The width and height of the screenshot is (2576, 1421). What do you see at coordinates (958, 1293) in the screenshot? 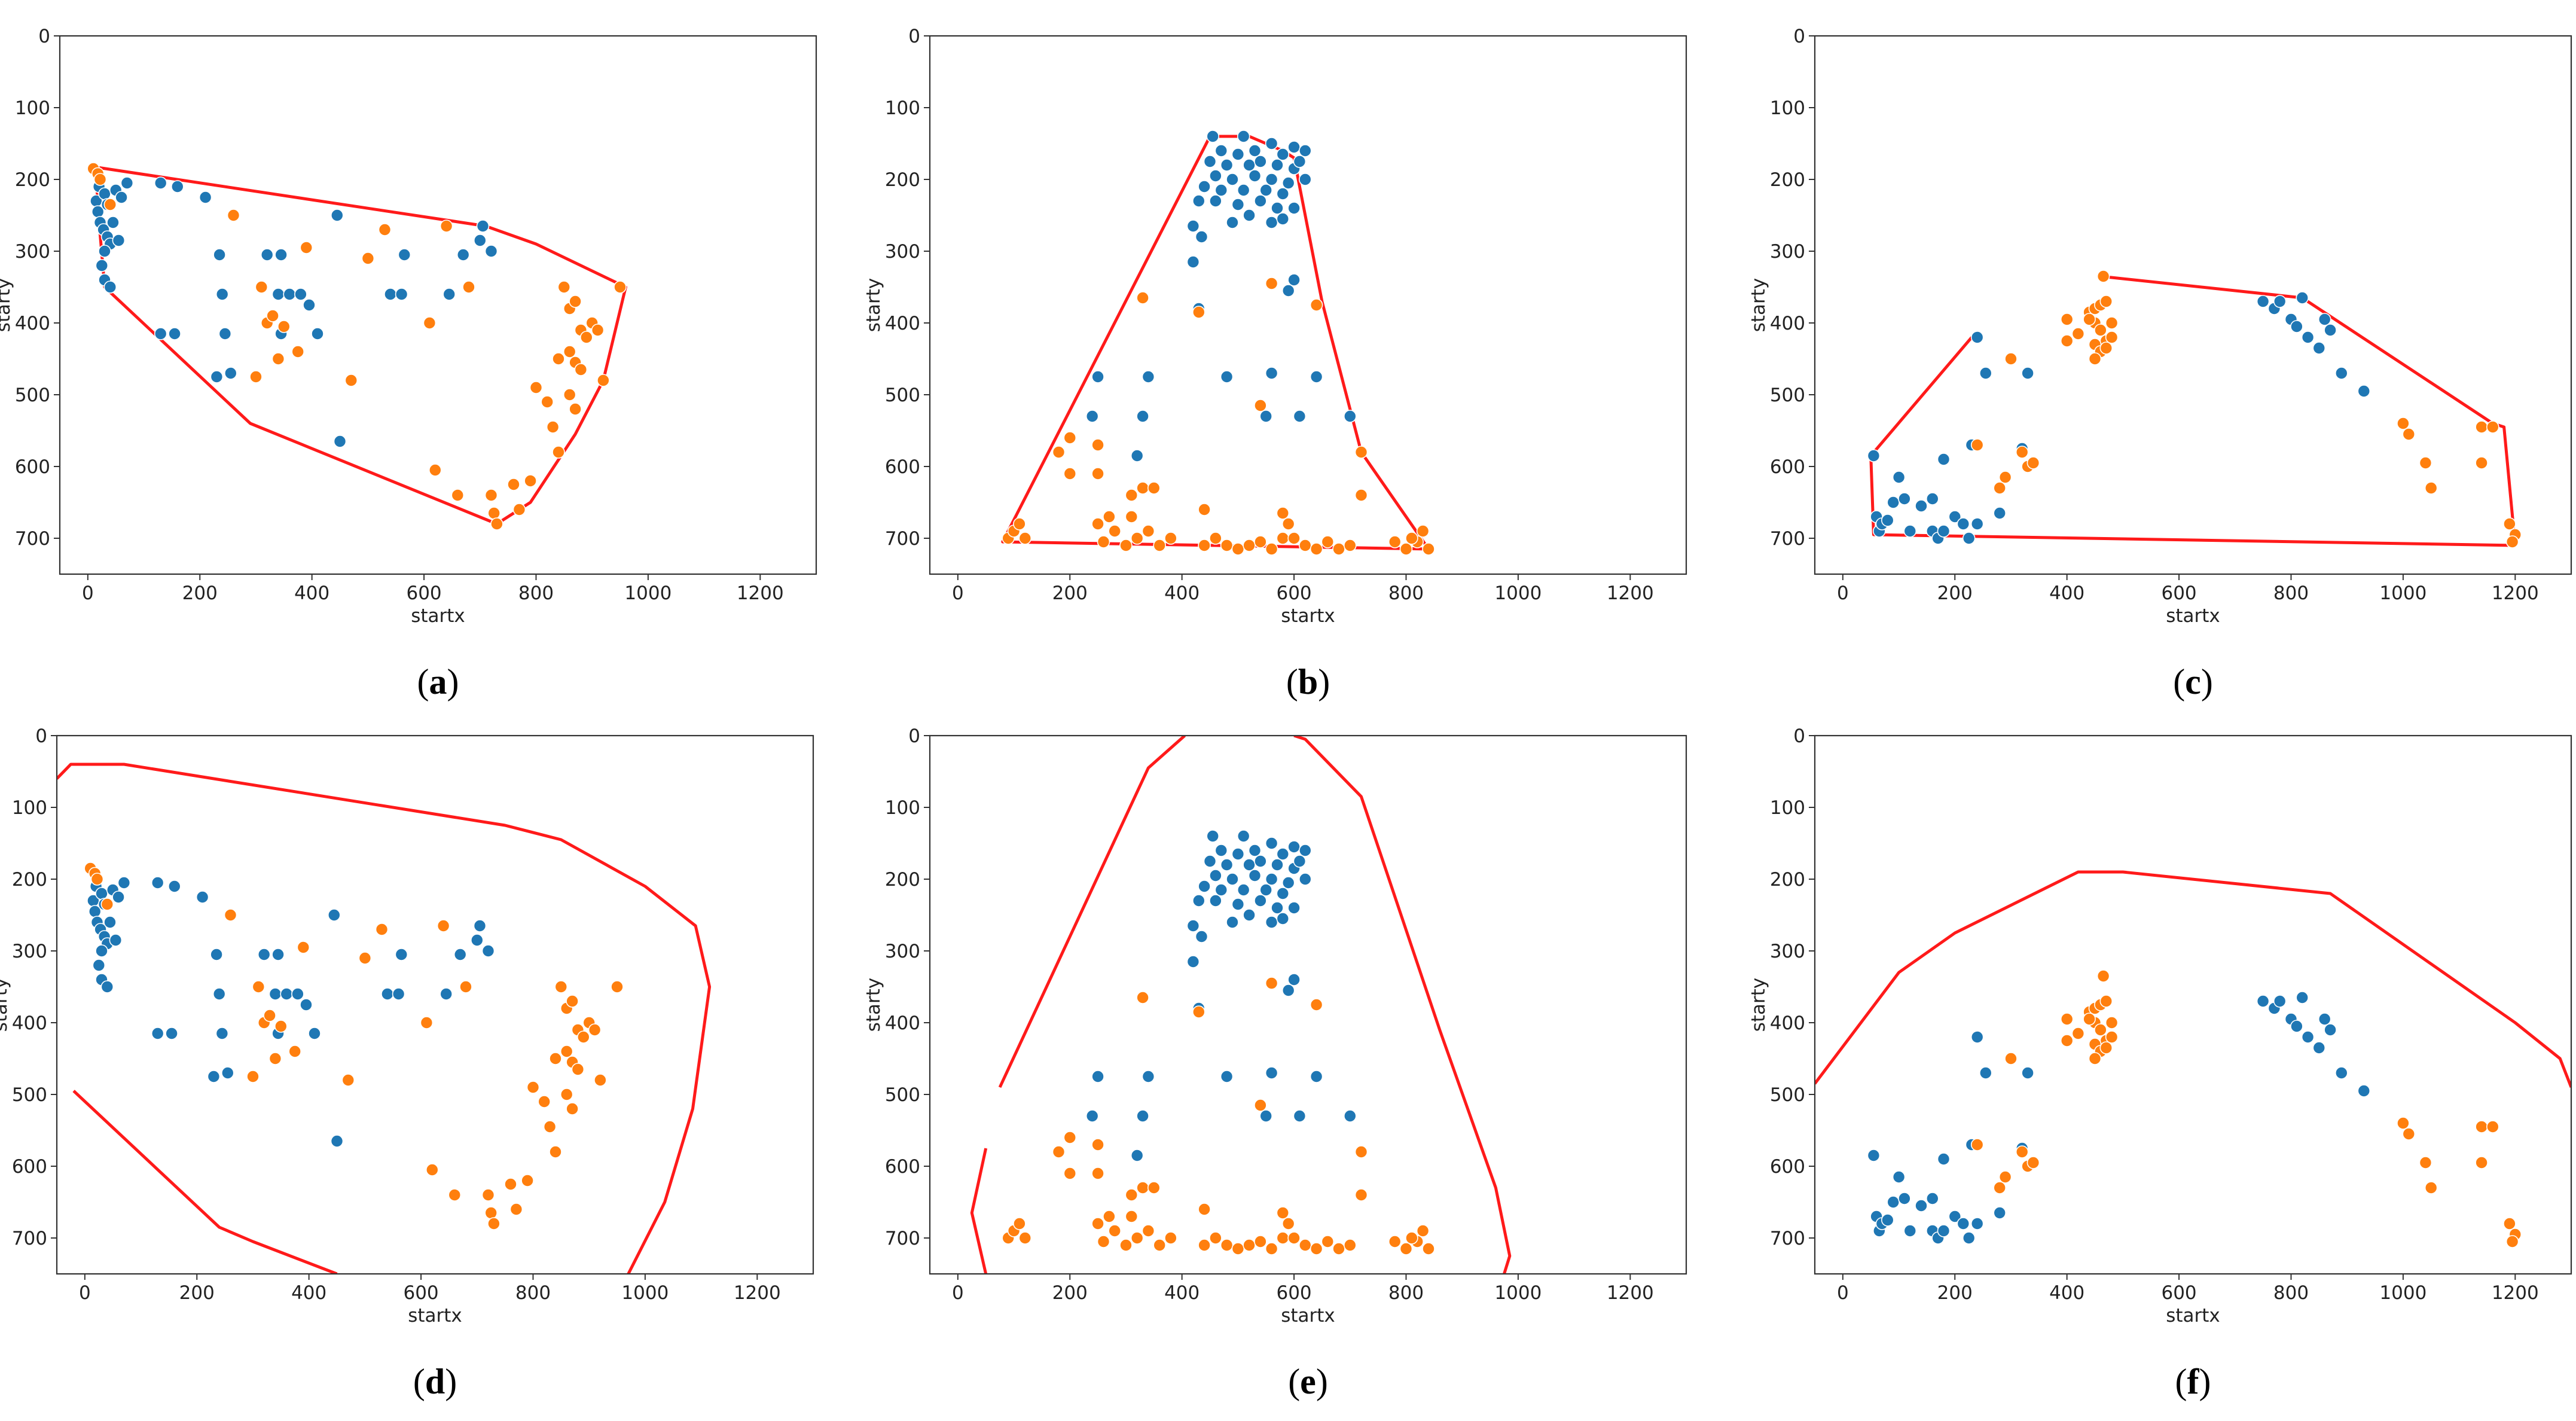
I see `x-tick-label: 0` at bounding box center [958, 1293].